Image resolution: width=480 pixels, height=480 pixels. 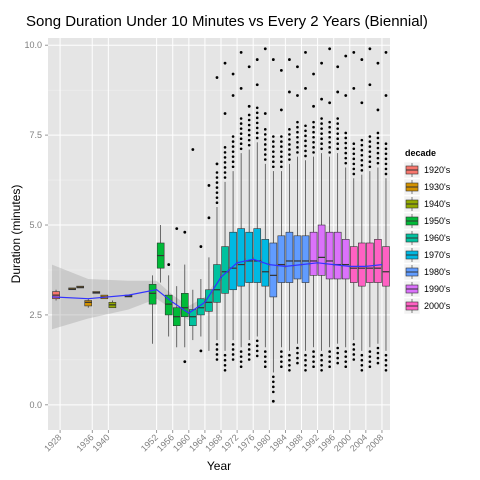 I want to click on box-1989, so click(x=305, y=211).